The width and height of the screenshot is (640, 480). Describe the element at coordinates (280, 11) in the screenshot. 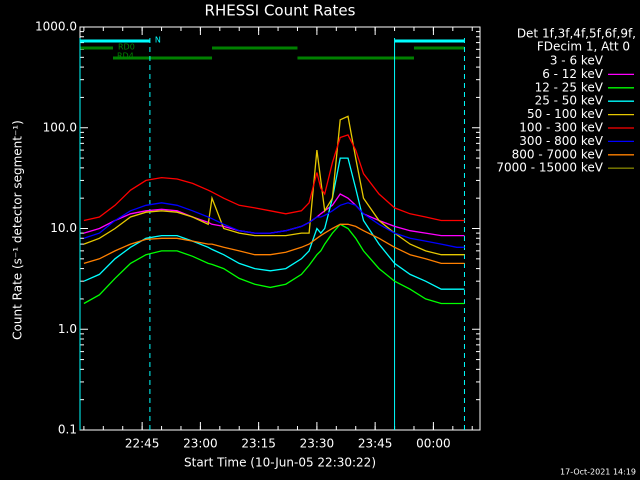

I see `chart-title: RHESSI Count Rates` at that location.